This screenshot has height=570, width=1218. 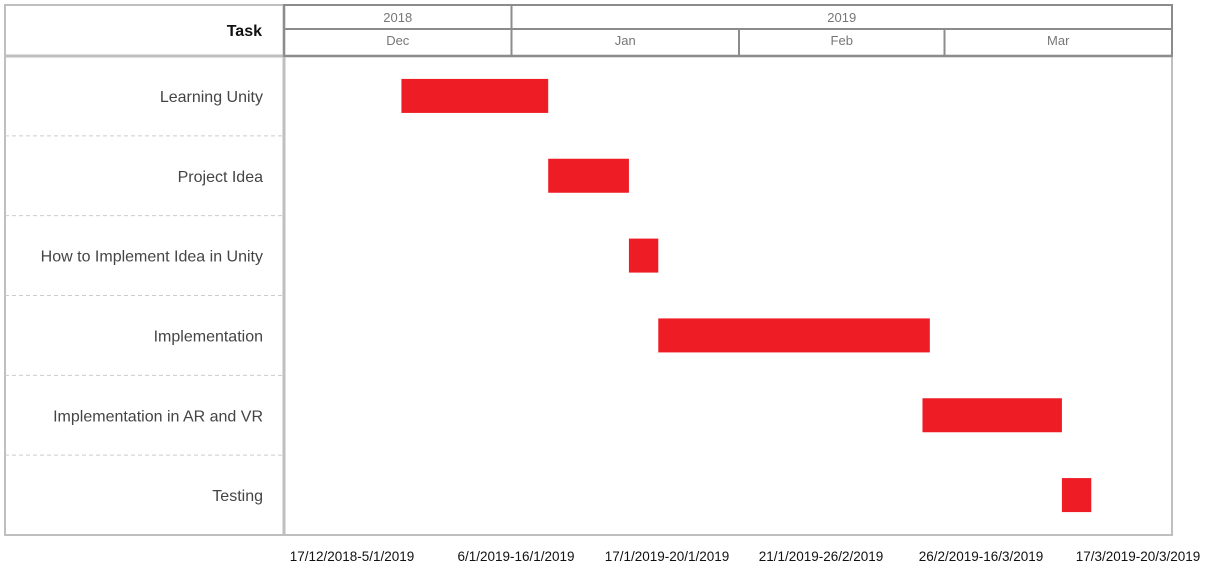 What do you see at coordinates (841, 17) in the screenshot?
I see `year-label: 2019` at bounding box center [841, 17].